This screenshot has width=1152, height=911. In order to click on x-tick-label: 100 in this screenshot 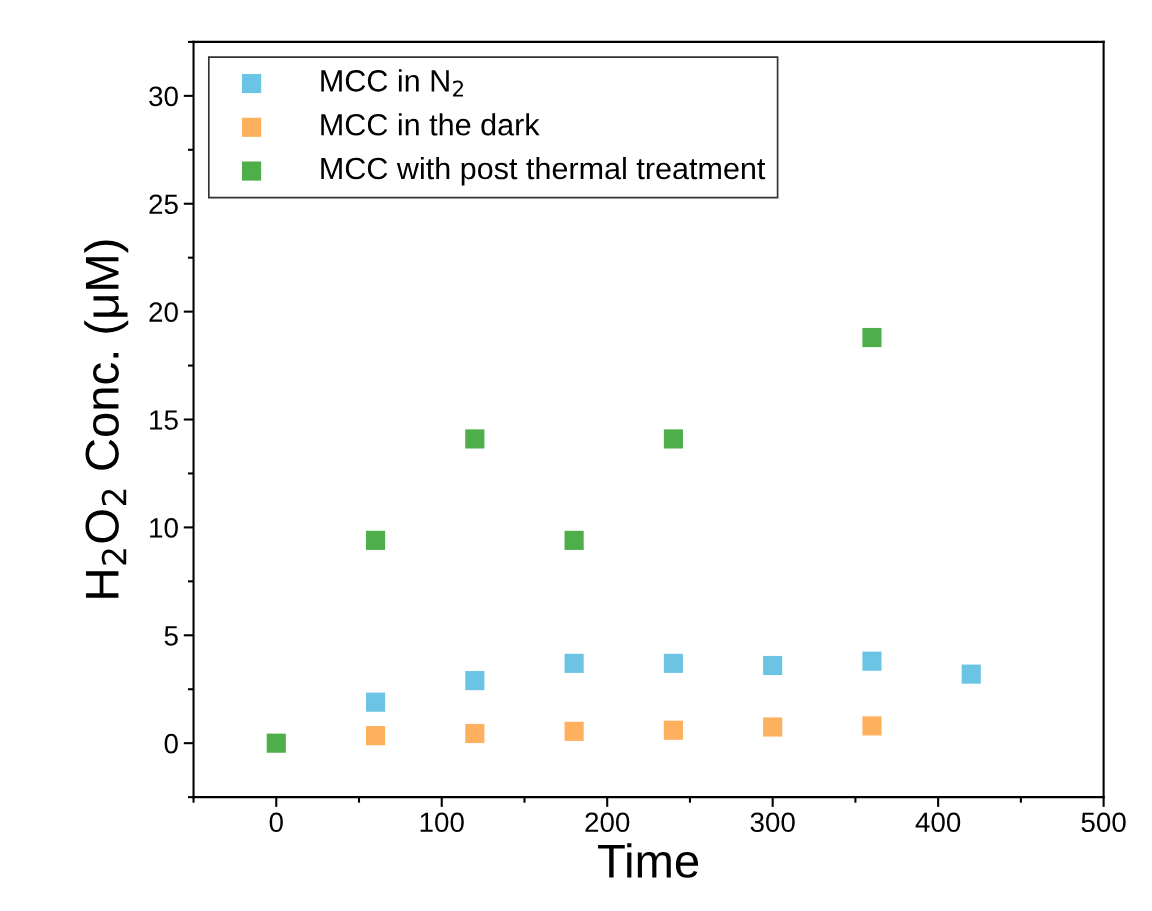, I will do `click(442, 822)`.